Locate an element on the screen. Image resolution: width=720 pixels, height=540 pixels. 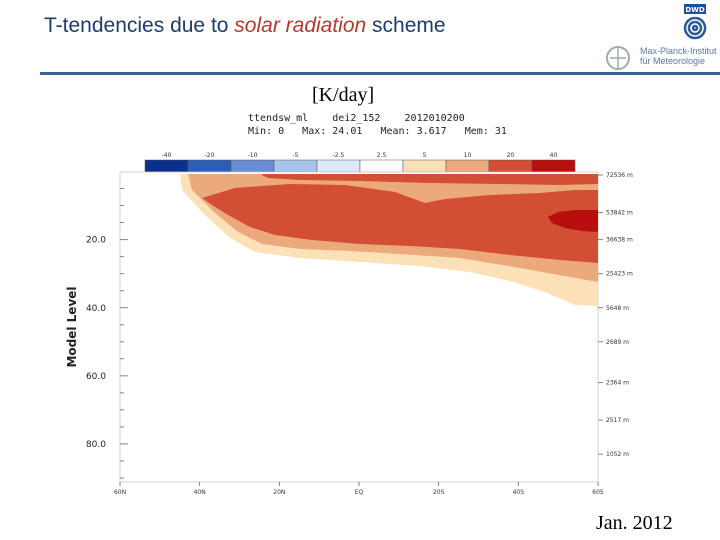
y-axis-title: Model Level is located at coordinates (72, 326).